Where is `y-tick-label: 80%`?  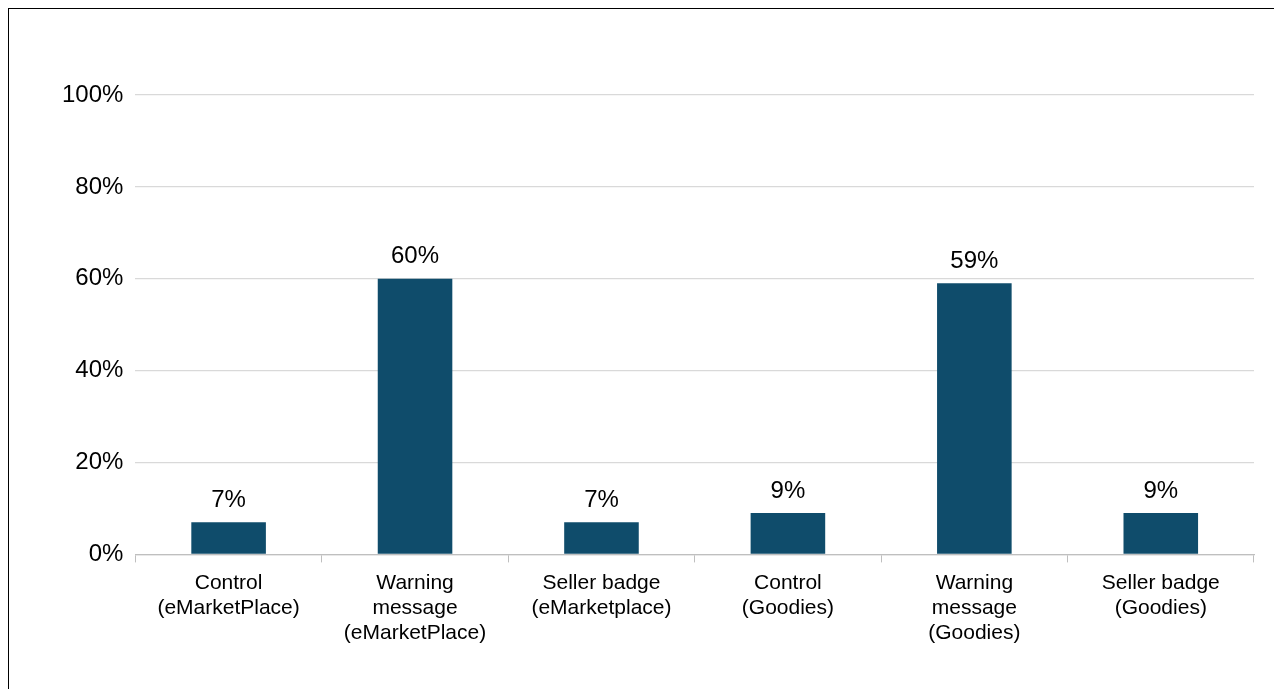
y-tick-label: 80% is located at coordinates (99, 185).